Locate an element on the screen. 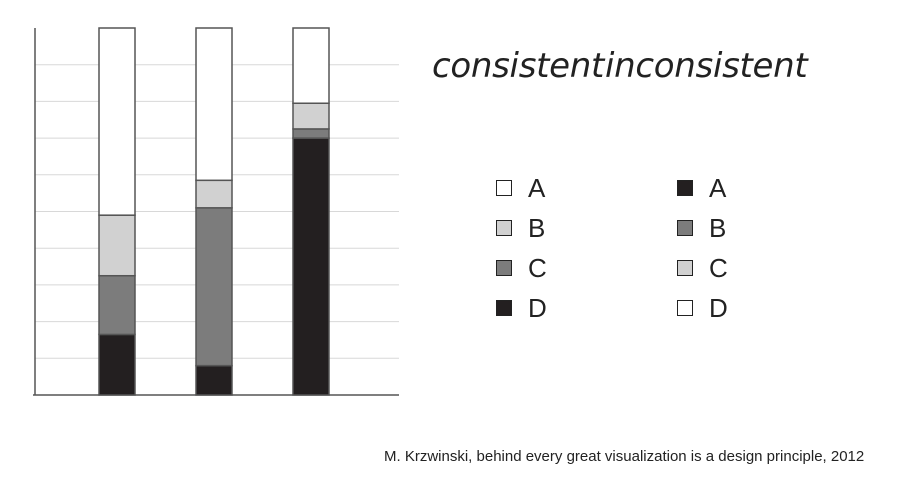 This screenshot has width=920, height=489. legend-inconsistent: A B C D is located at coordinates (702, 248).